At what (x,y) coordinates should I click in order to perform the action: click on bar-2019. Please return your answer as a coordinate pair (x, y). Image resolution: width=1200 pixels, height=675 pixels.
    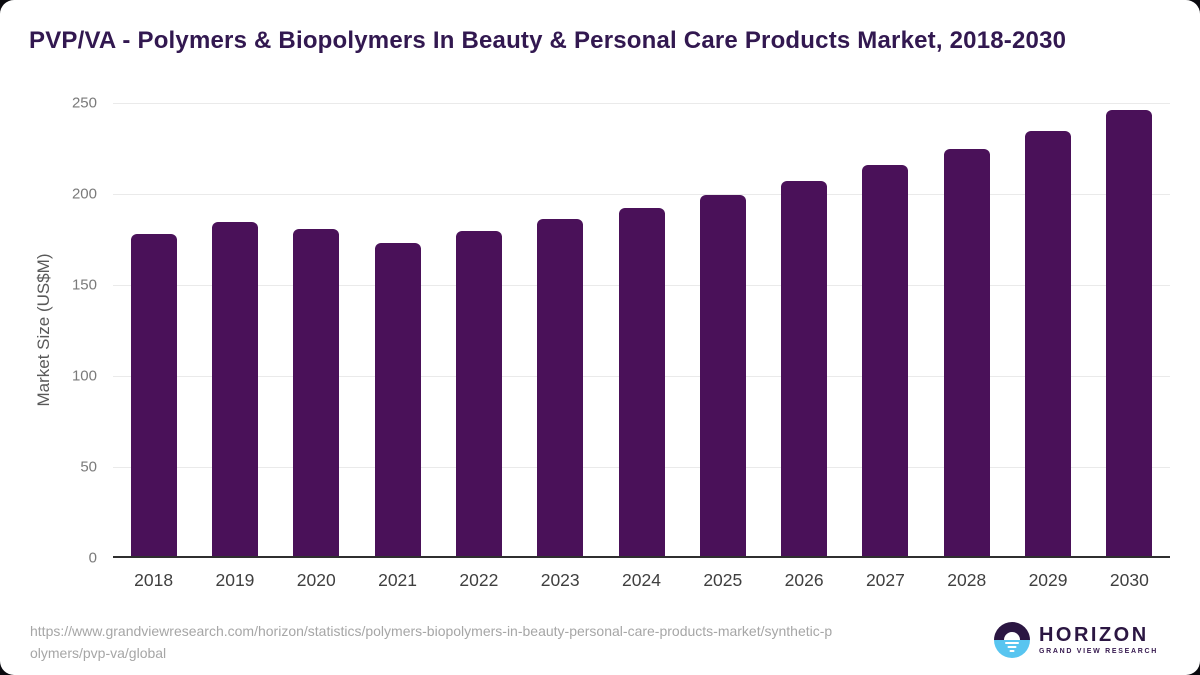
    Looking at the image, I should click on (234, 389).